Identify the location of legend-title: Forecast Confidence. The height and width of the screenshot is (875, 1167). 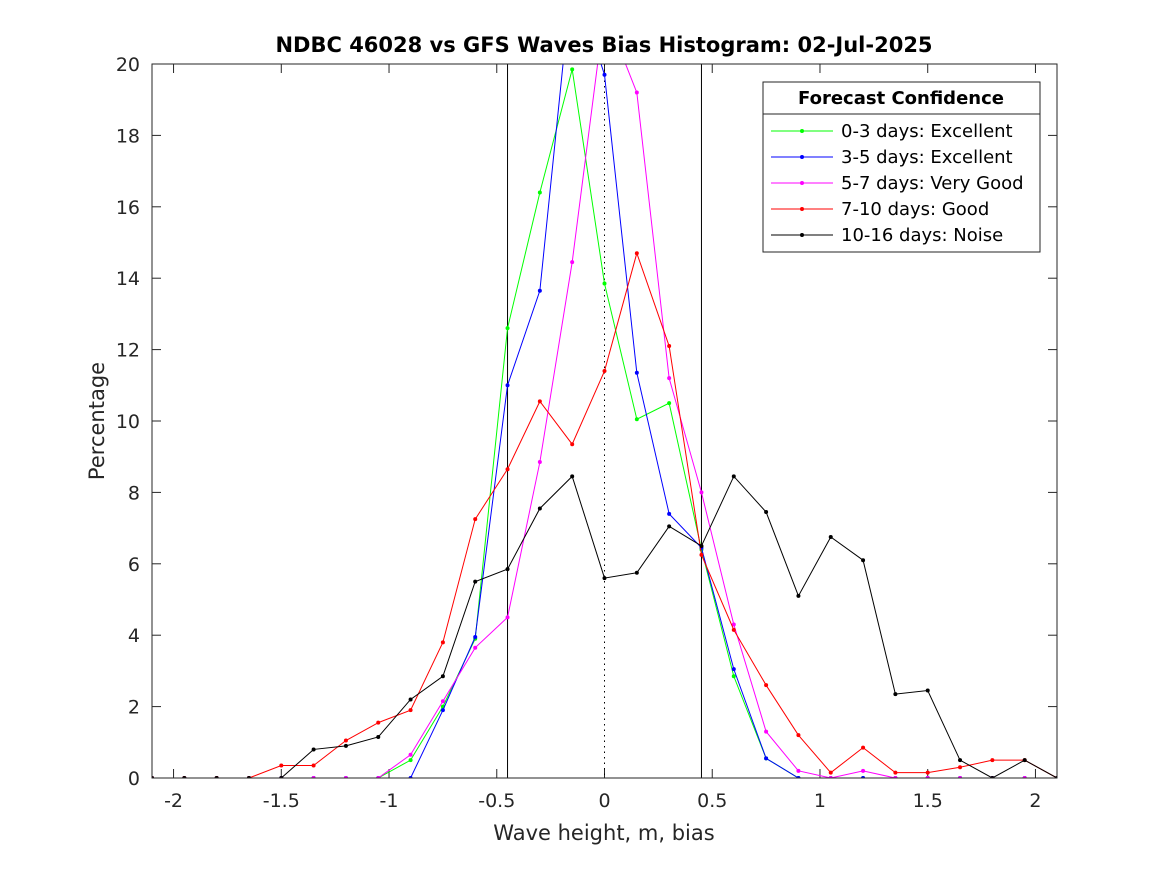
(901, 98).